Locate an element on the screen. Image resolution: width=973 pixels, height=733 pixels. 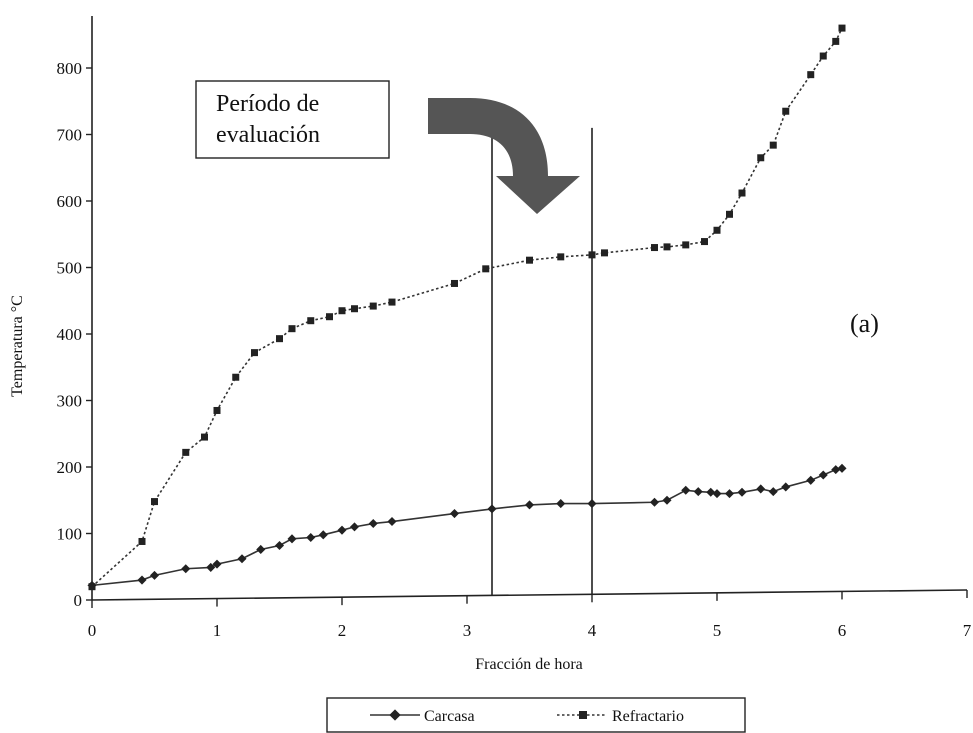
y-tick-label: 600 is located at coordinates (70, 201).